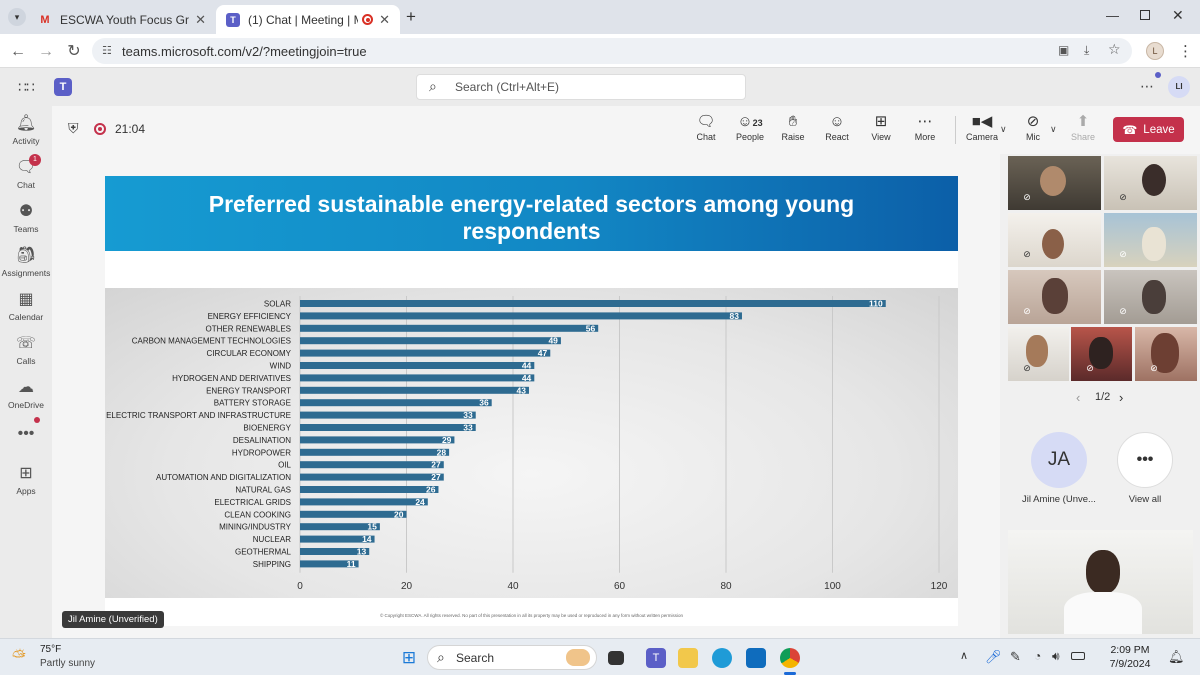  Describe the element at coordinates (1078, 656) in the screenshot. I see `battery-icon` at that location.